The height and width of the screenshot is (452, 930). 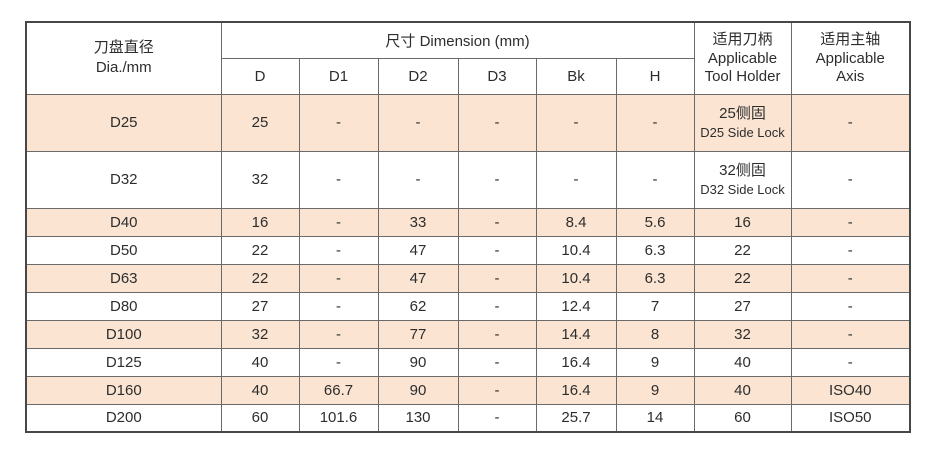 I want to click on cell-holder: 22, so click(x=742, y=278).